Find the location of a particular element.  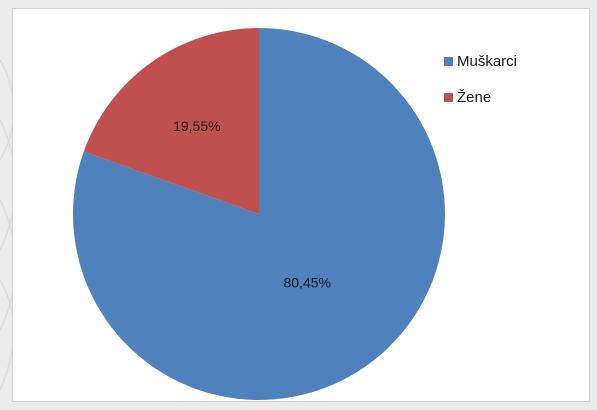

data-label-muskarci: 80,45% is located at coordinates (306, 282).